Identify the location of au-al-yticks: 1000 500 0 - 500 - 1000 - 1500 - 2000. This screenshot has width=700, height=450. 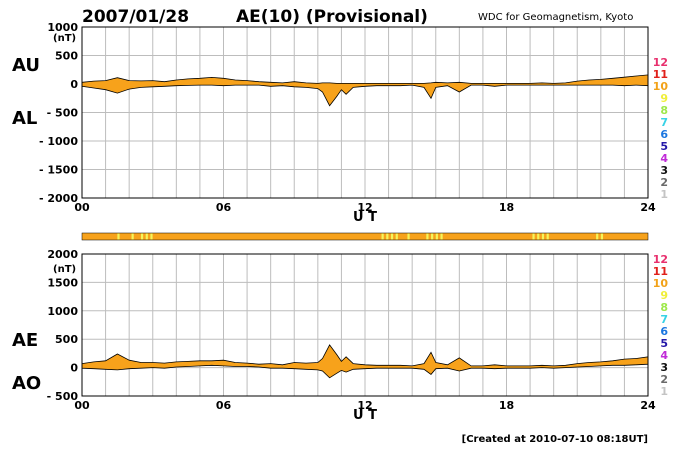
(58, 113).